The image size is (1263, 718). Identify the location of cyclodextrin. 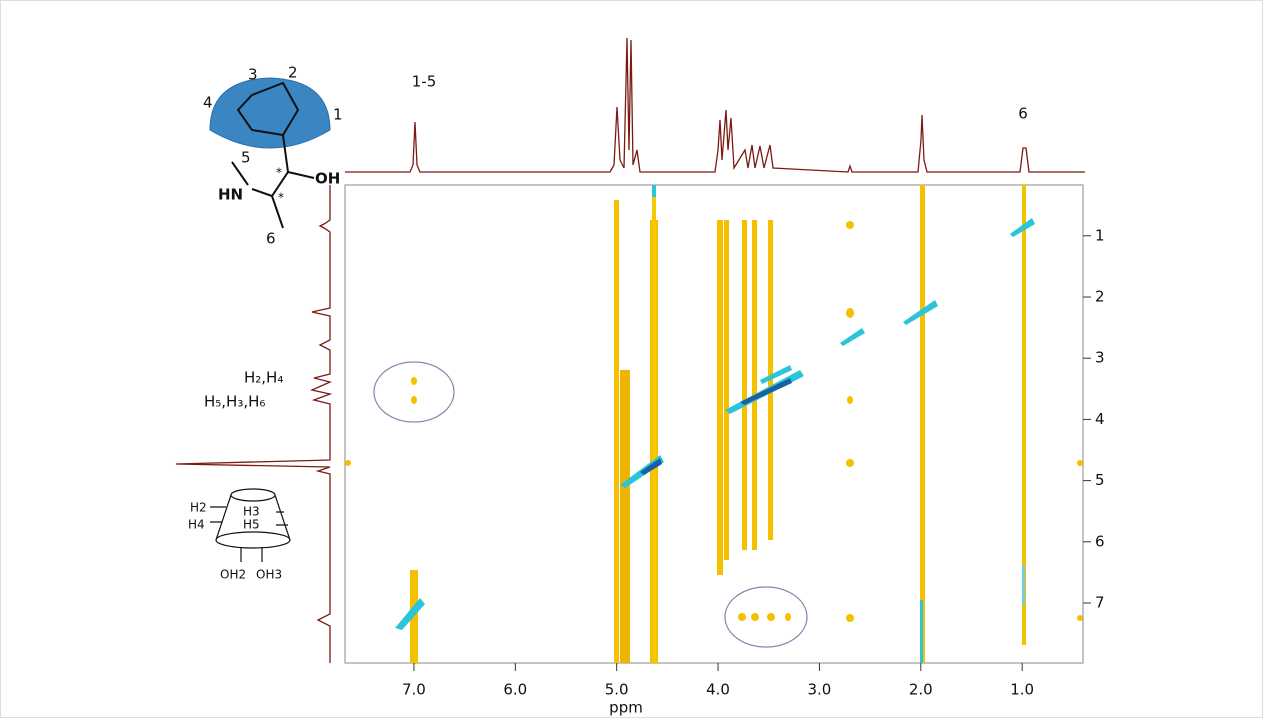
(250, 525).